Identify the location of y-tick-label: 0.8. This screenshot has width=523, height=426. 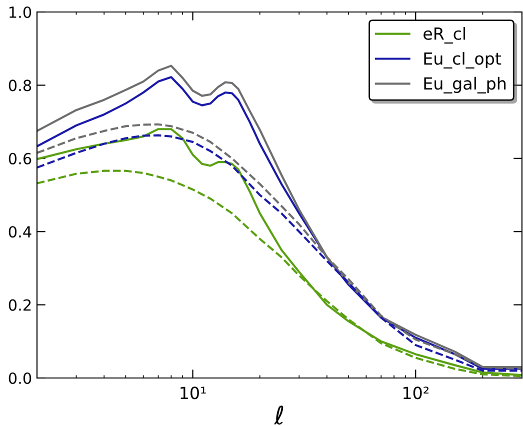
(20, 86).